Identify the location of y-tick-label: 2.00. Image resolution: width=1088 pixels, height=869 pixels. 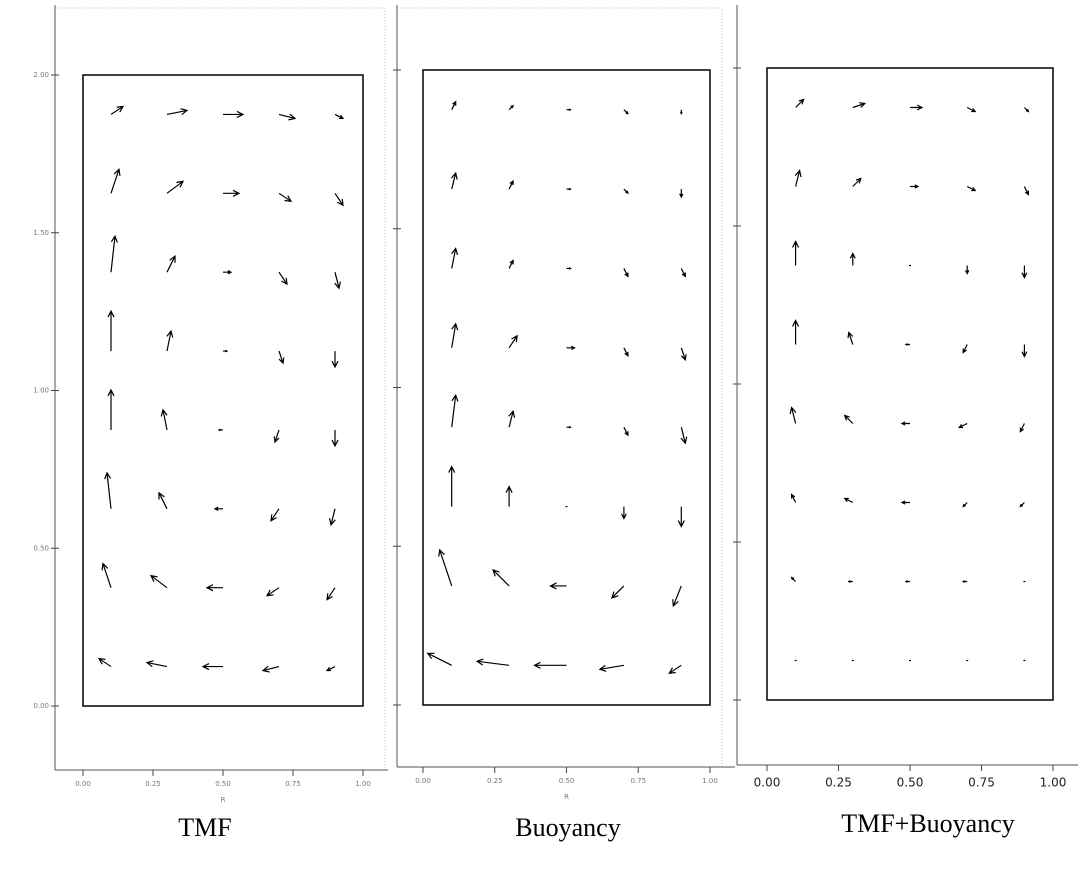
(41, 75).